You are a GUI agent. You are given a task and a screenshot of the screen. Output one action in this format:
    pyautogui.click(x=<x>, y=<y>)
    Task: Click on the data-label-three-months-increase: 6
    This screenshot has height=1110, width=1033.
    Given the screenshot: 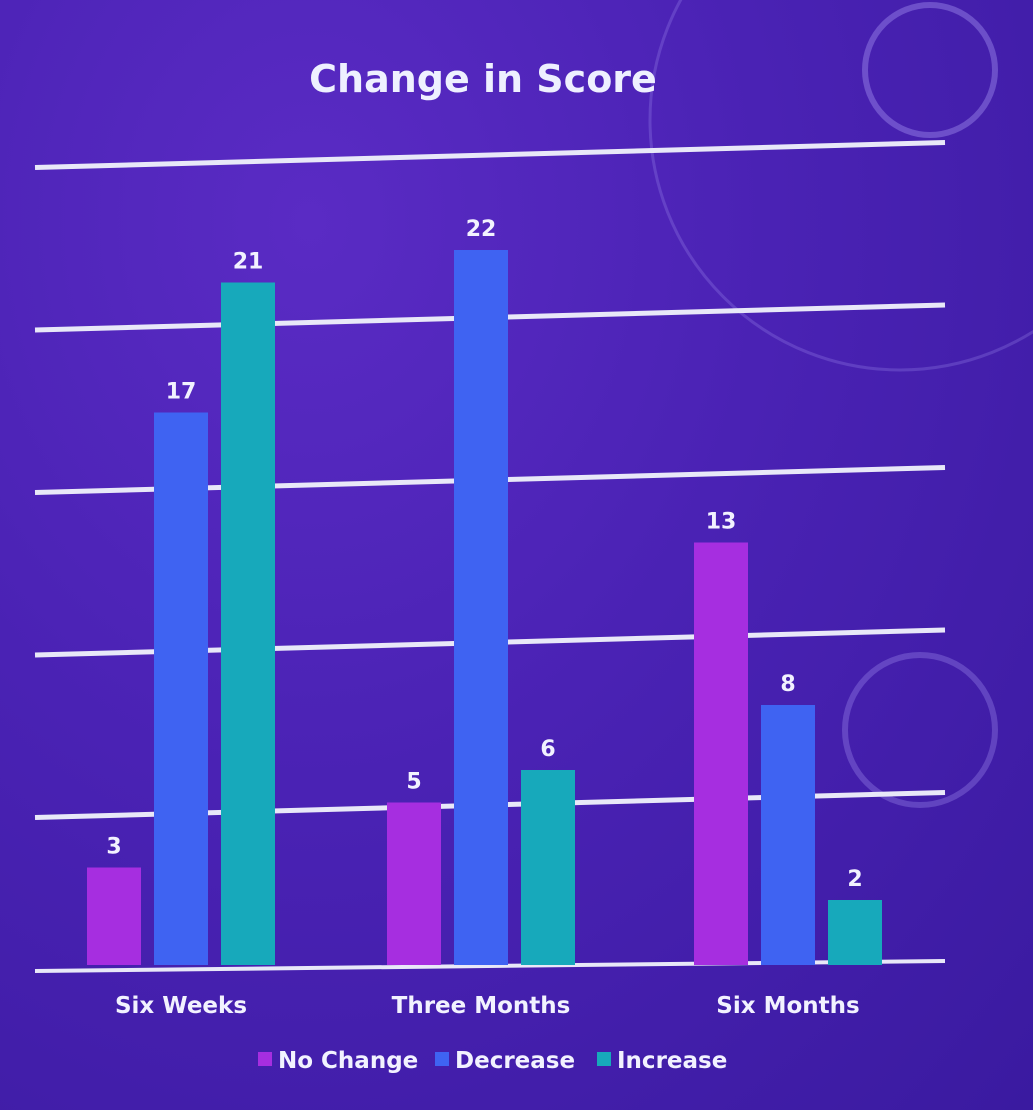 What is the action you would take?
    pyautogui.click(x=547, y=749)
    